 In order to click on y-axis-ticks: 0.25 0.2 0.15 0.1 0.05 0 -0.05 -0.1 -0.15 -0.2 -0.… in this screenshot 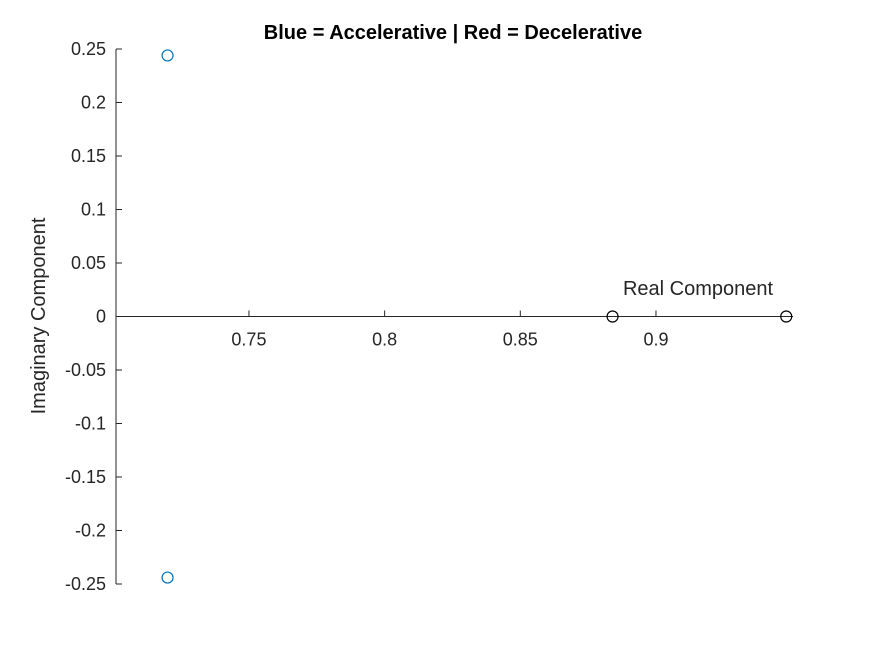, I will do `click(93, 316)`.